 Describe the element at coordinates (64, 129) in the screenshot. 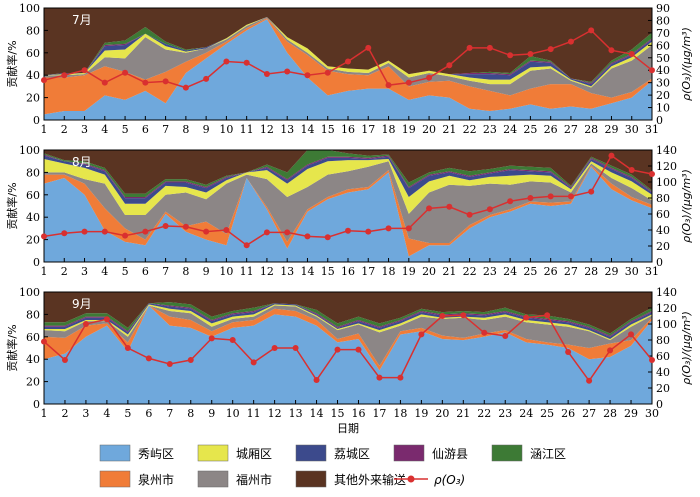

I see `x-tick-label: 2` at that location.